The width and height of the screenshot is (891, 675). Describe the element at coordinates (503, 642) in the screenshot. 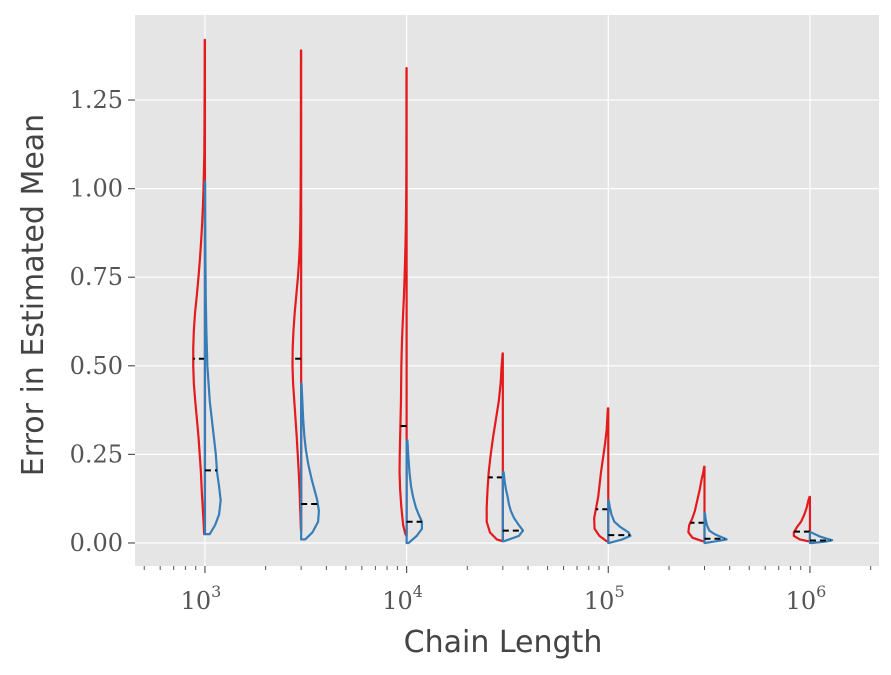

I see `x-axis-title: Chain Length` at that location.